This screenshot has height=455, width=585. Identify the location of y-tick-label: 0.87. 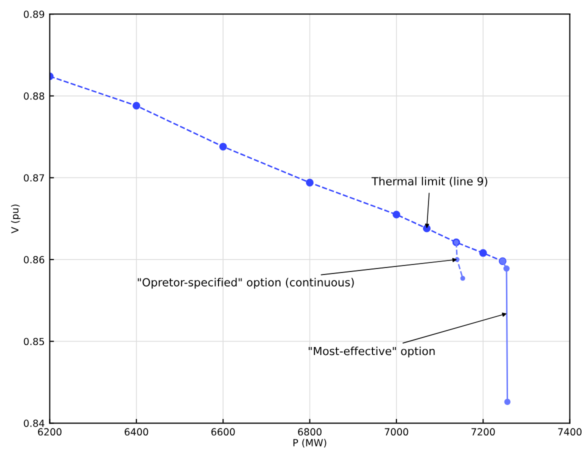
(34, 178).